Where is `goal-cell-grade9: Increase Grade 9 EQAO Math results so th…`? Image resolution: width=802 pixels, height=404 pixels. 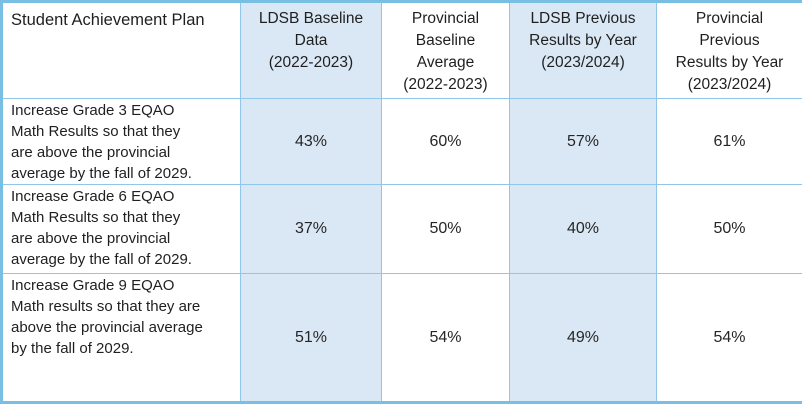
goal-cell-grade9: Increase Grade 9 EQAO Math results so th… is located at coordinates (121, 338).